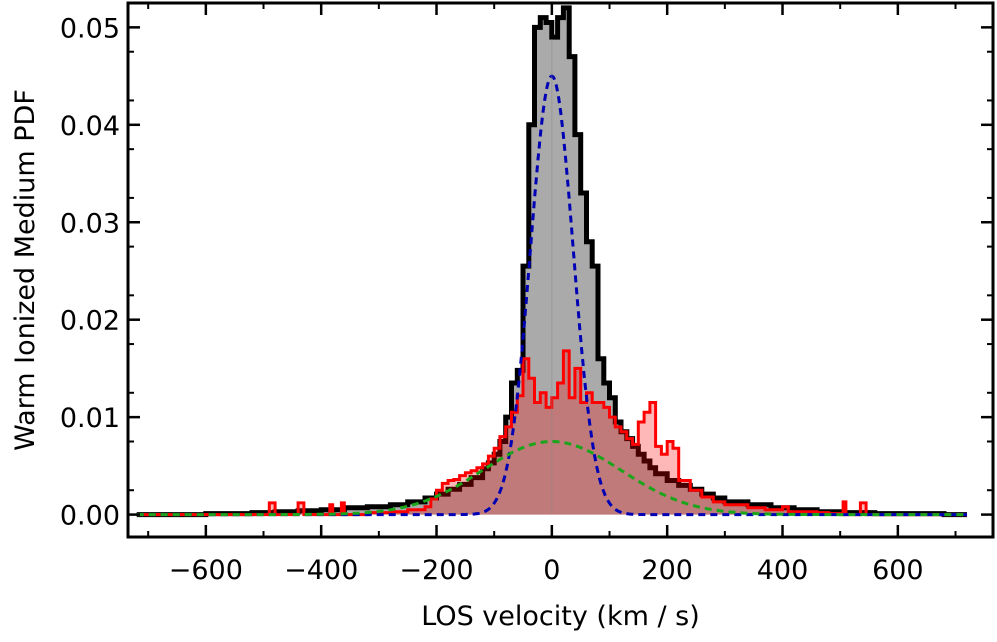 This screenshot has height=642, width=997. What do you see at coordinates (25, 270) in the screenshot?
I see `y-axis-label: Warm Ionized Medium PDF` at bounding box center [25, 270].